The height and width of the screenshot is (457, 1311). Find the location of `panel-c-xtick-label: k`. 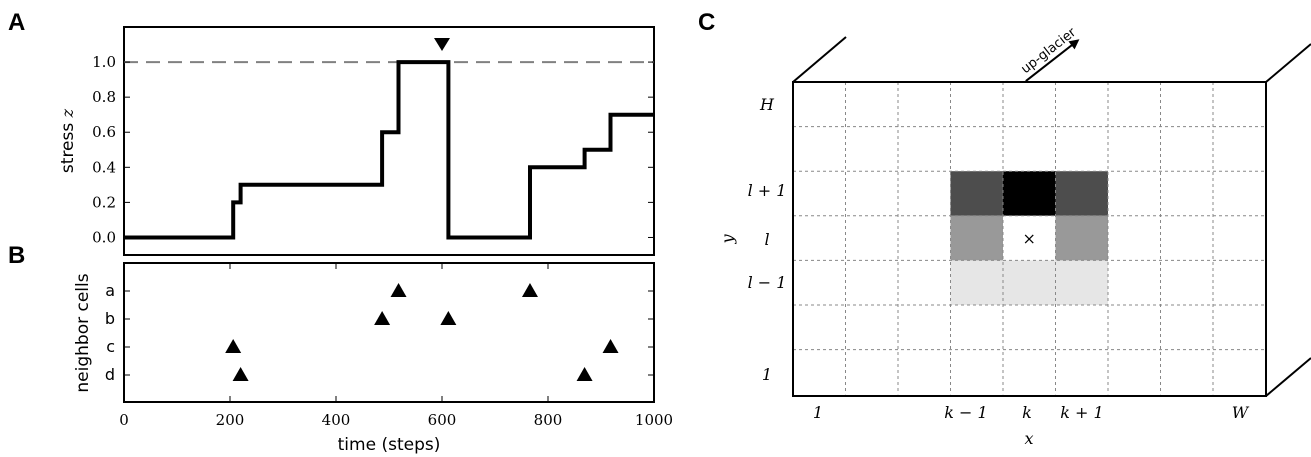

panel-c-xtick-label: k is located at coordinates (1027, 412).